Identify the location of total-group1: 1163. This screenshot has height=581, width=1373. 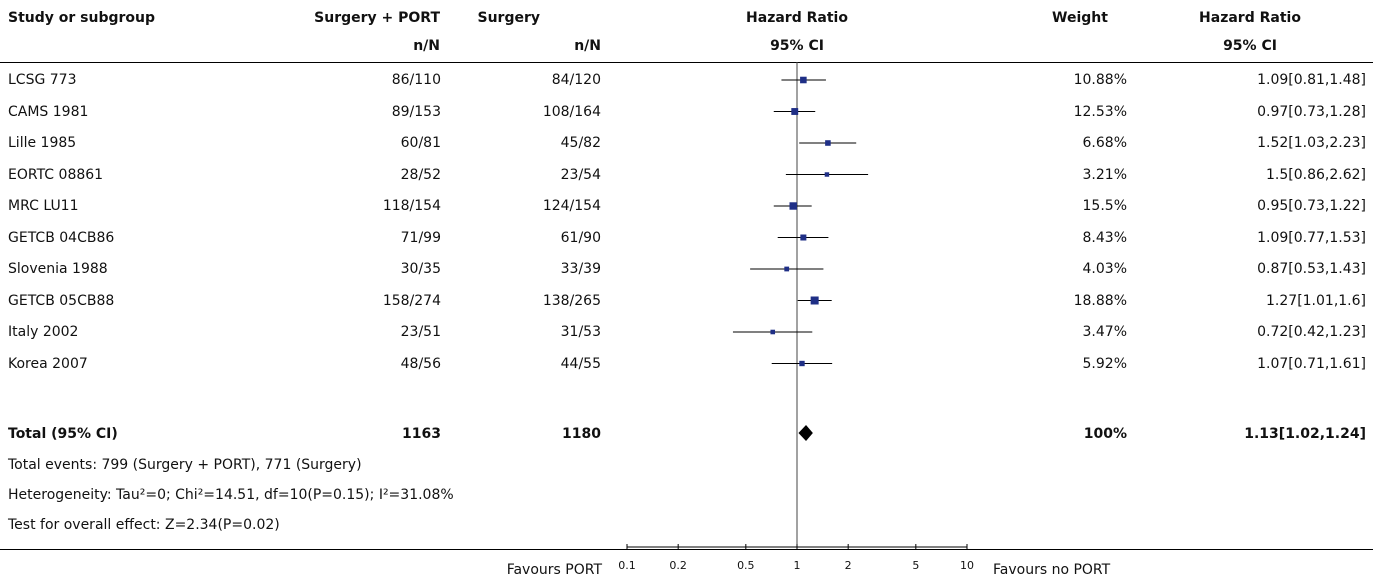
(421, 434).